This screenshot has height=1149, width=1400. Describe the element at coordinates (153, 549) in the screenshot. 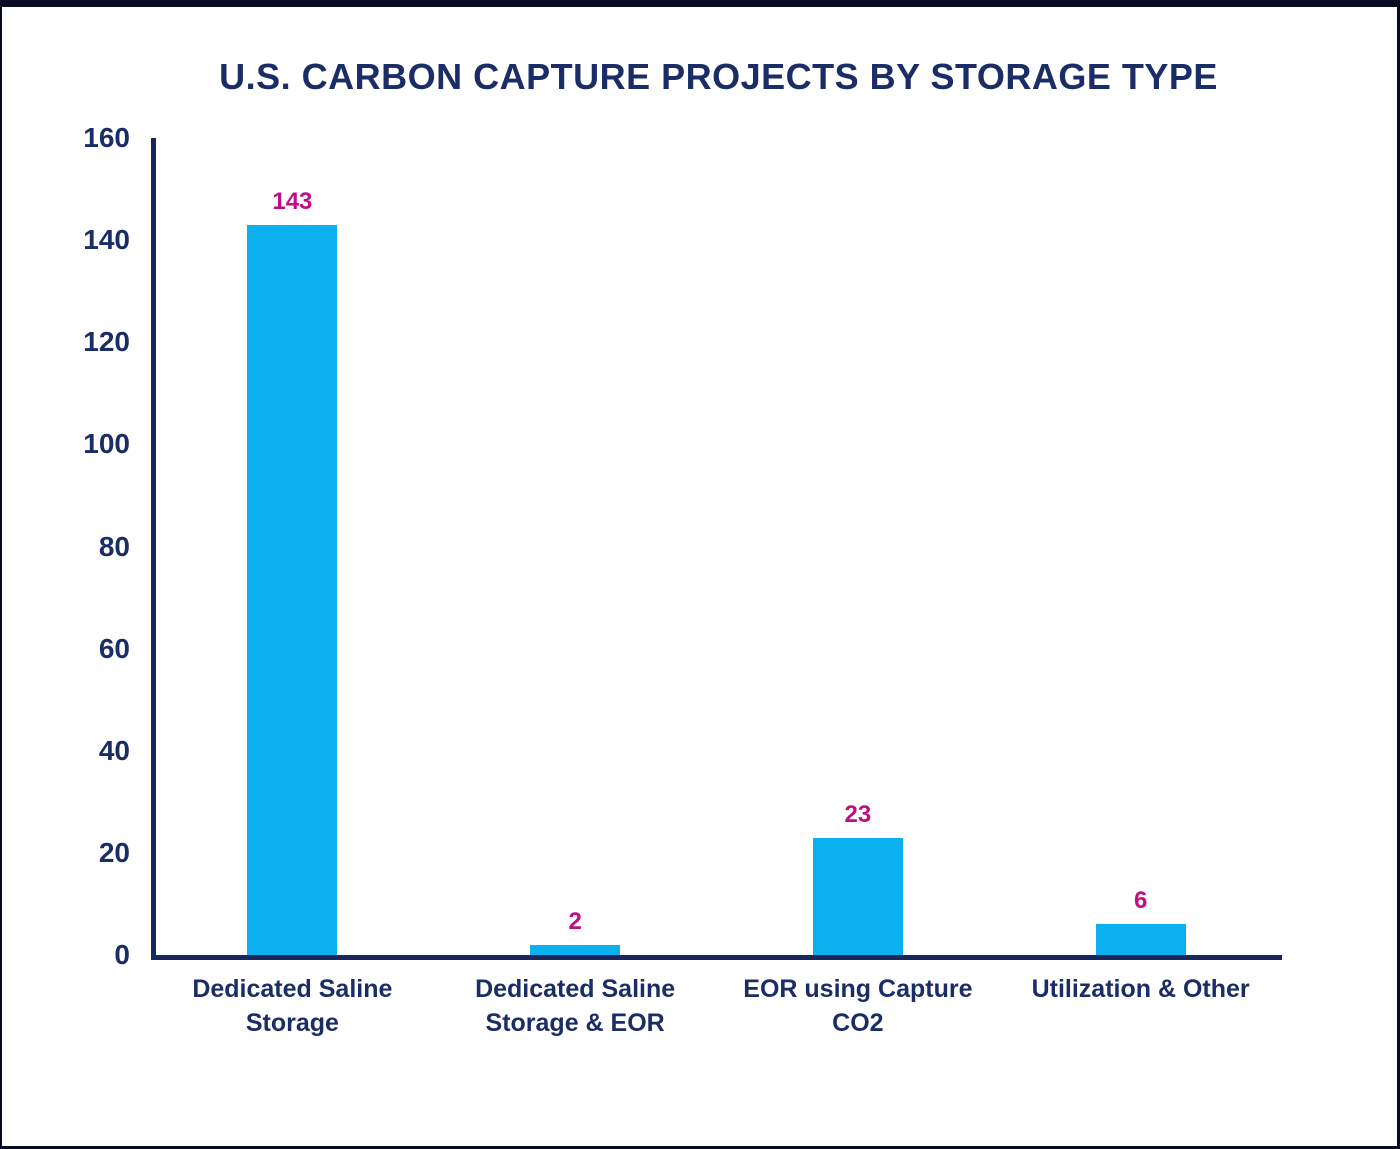

I see `y-axis-line` at that location.